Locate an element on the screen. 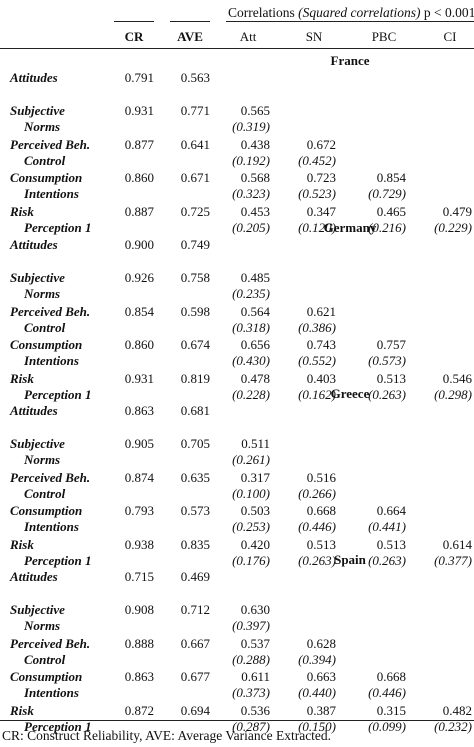 This screenshot has height=747, width=474. correlation-value: 0.546 is located at coordinates (457, 378).